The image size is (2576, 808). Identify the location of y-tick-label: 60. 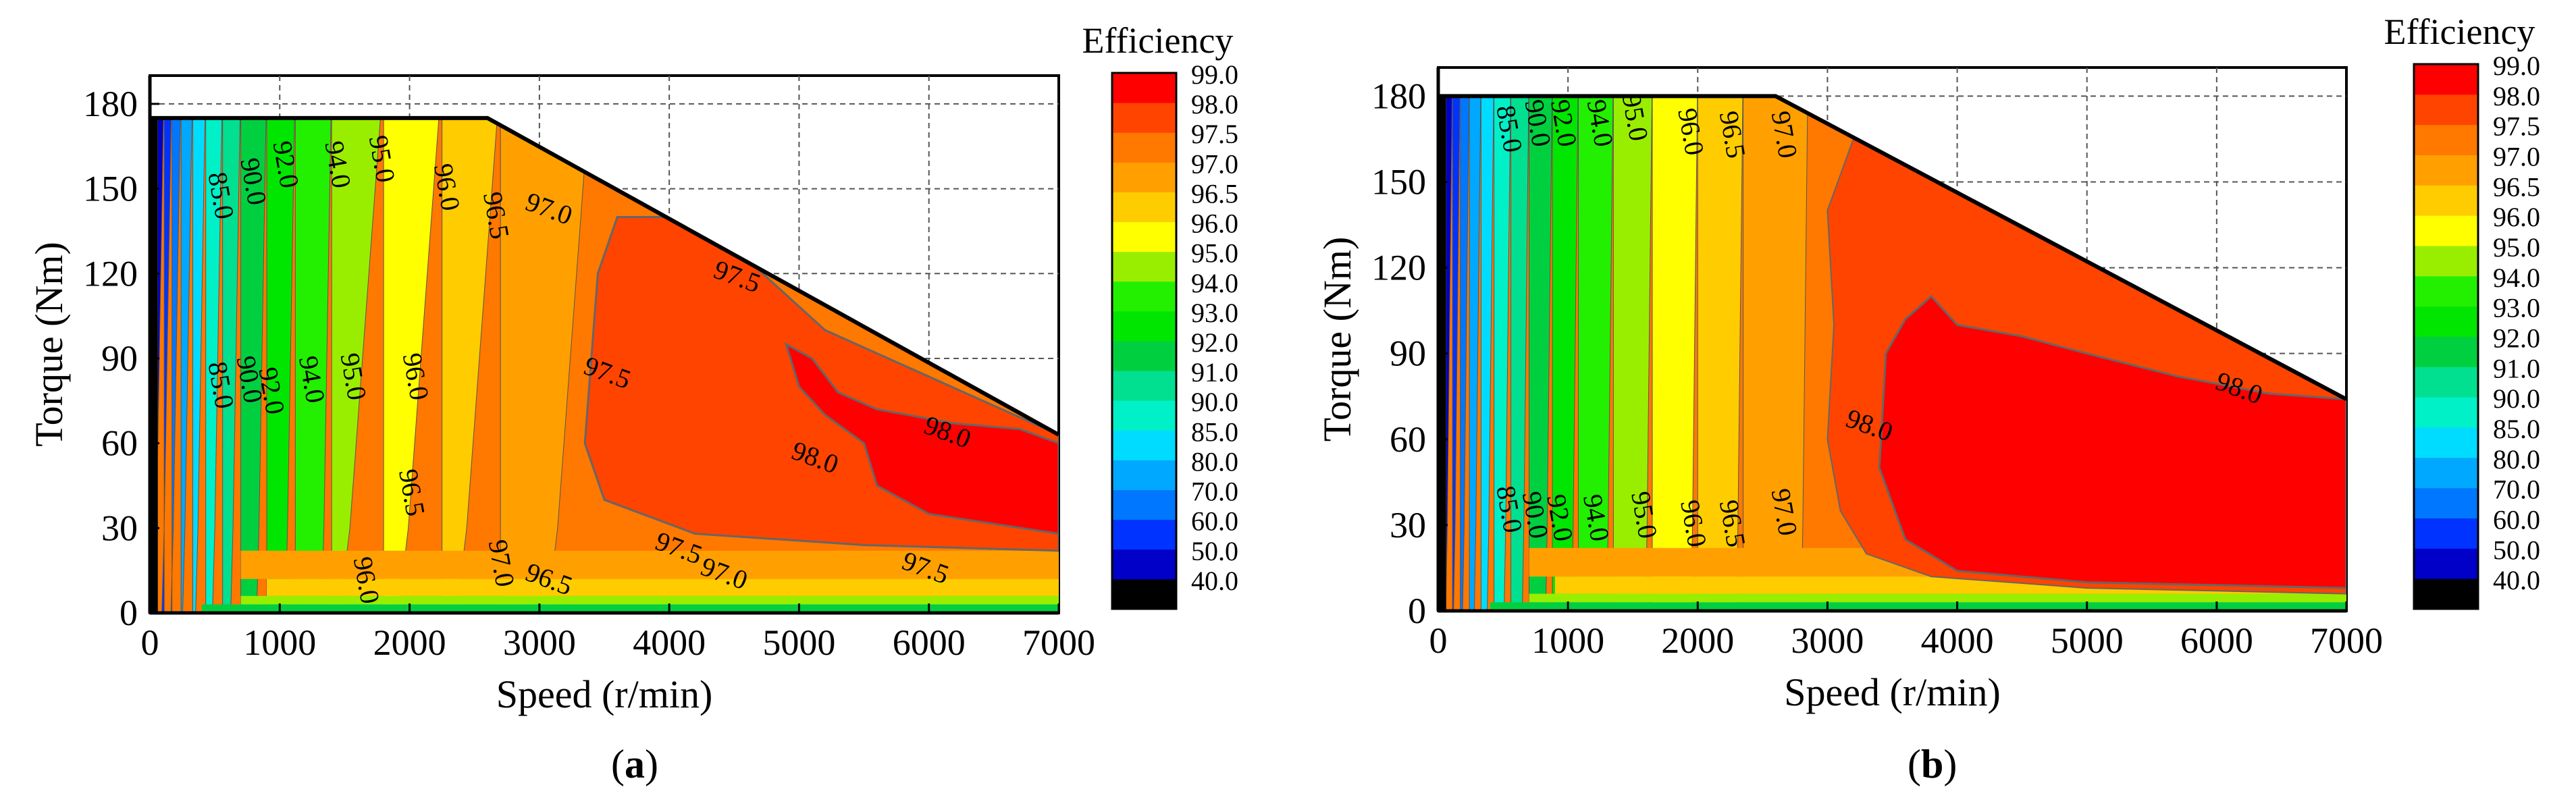
(119, 443).